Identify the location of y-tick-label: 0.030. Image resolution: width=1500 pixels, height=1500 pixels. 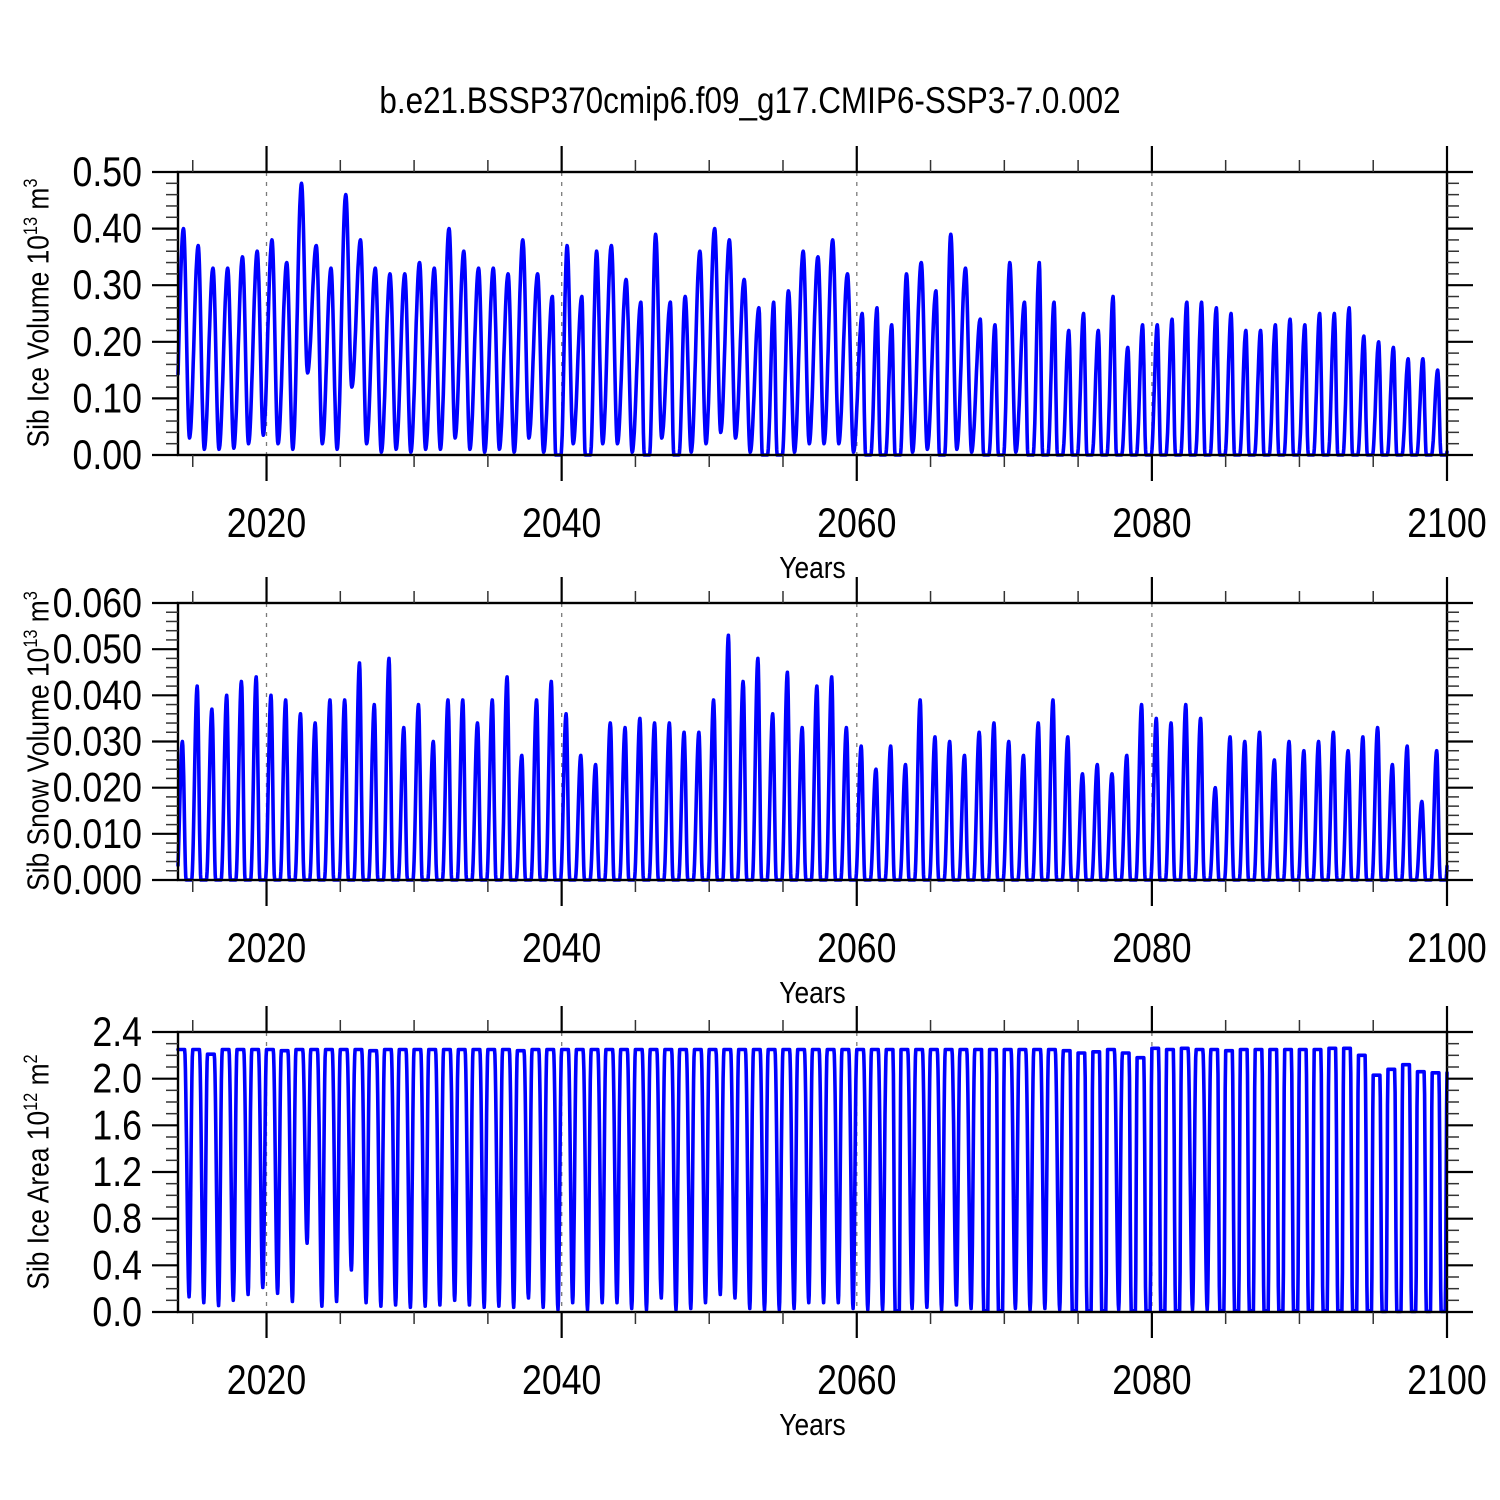
(97, 742).